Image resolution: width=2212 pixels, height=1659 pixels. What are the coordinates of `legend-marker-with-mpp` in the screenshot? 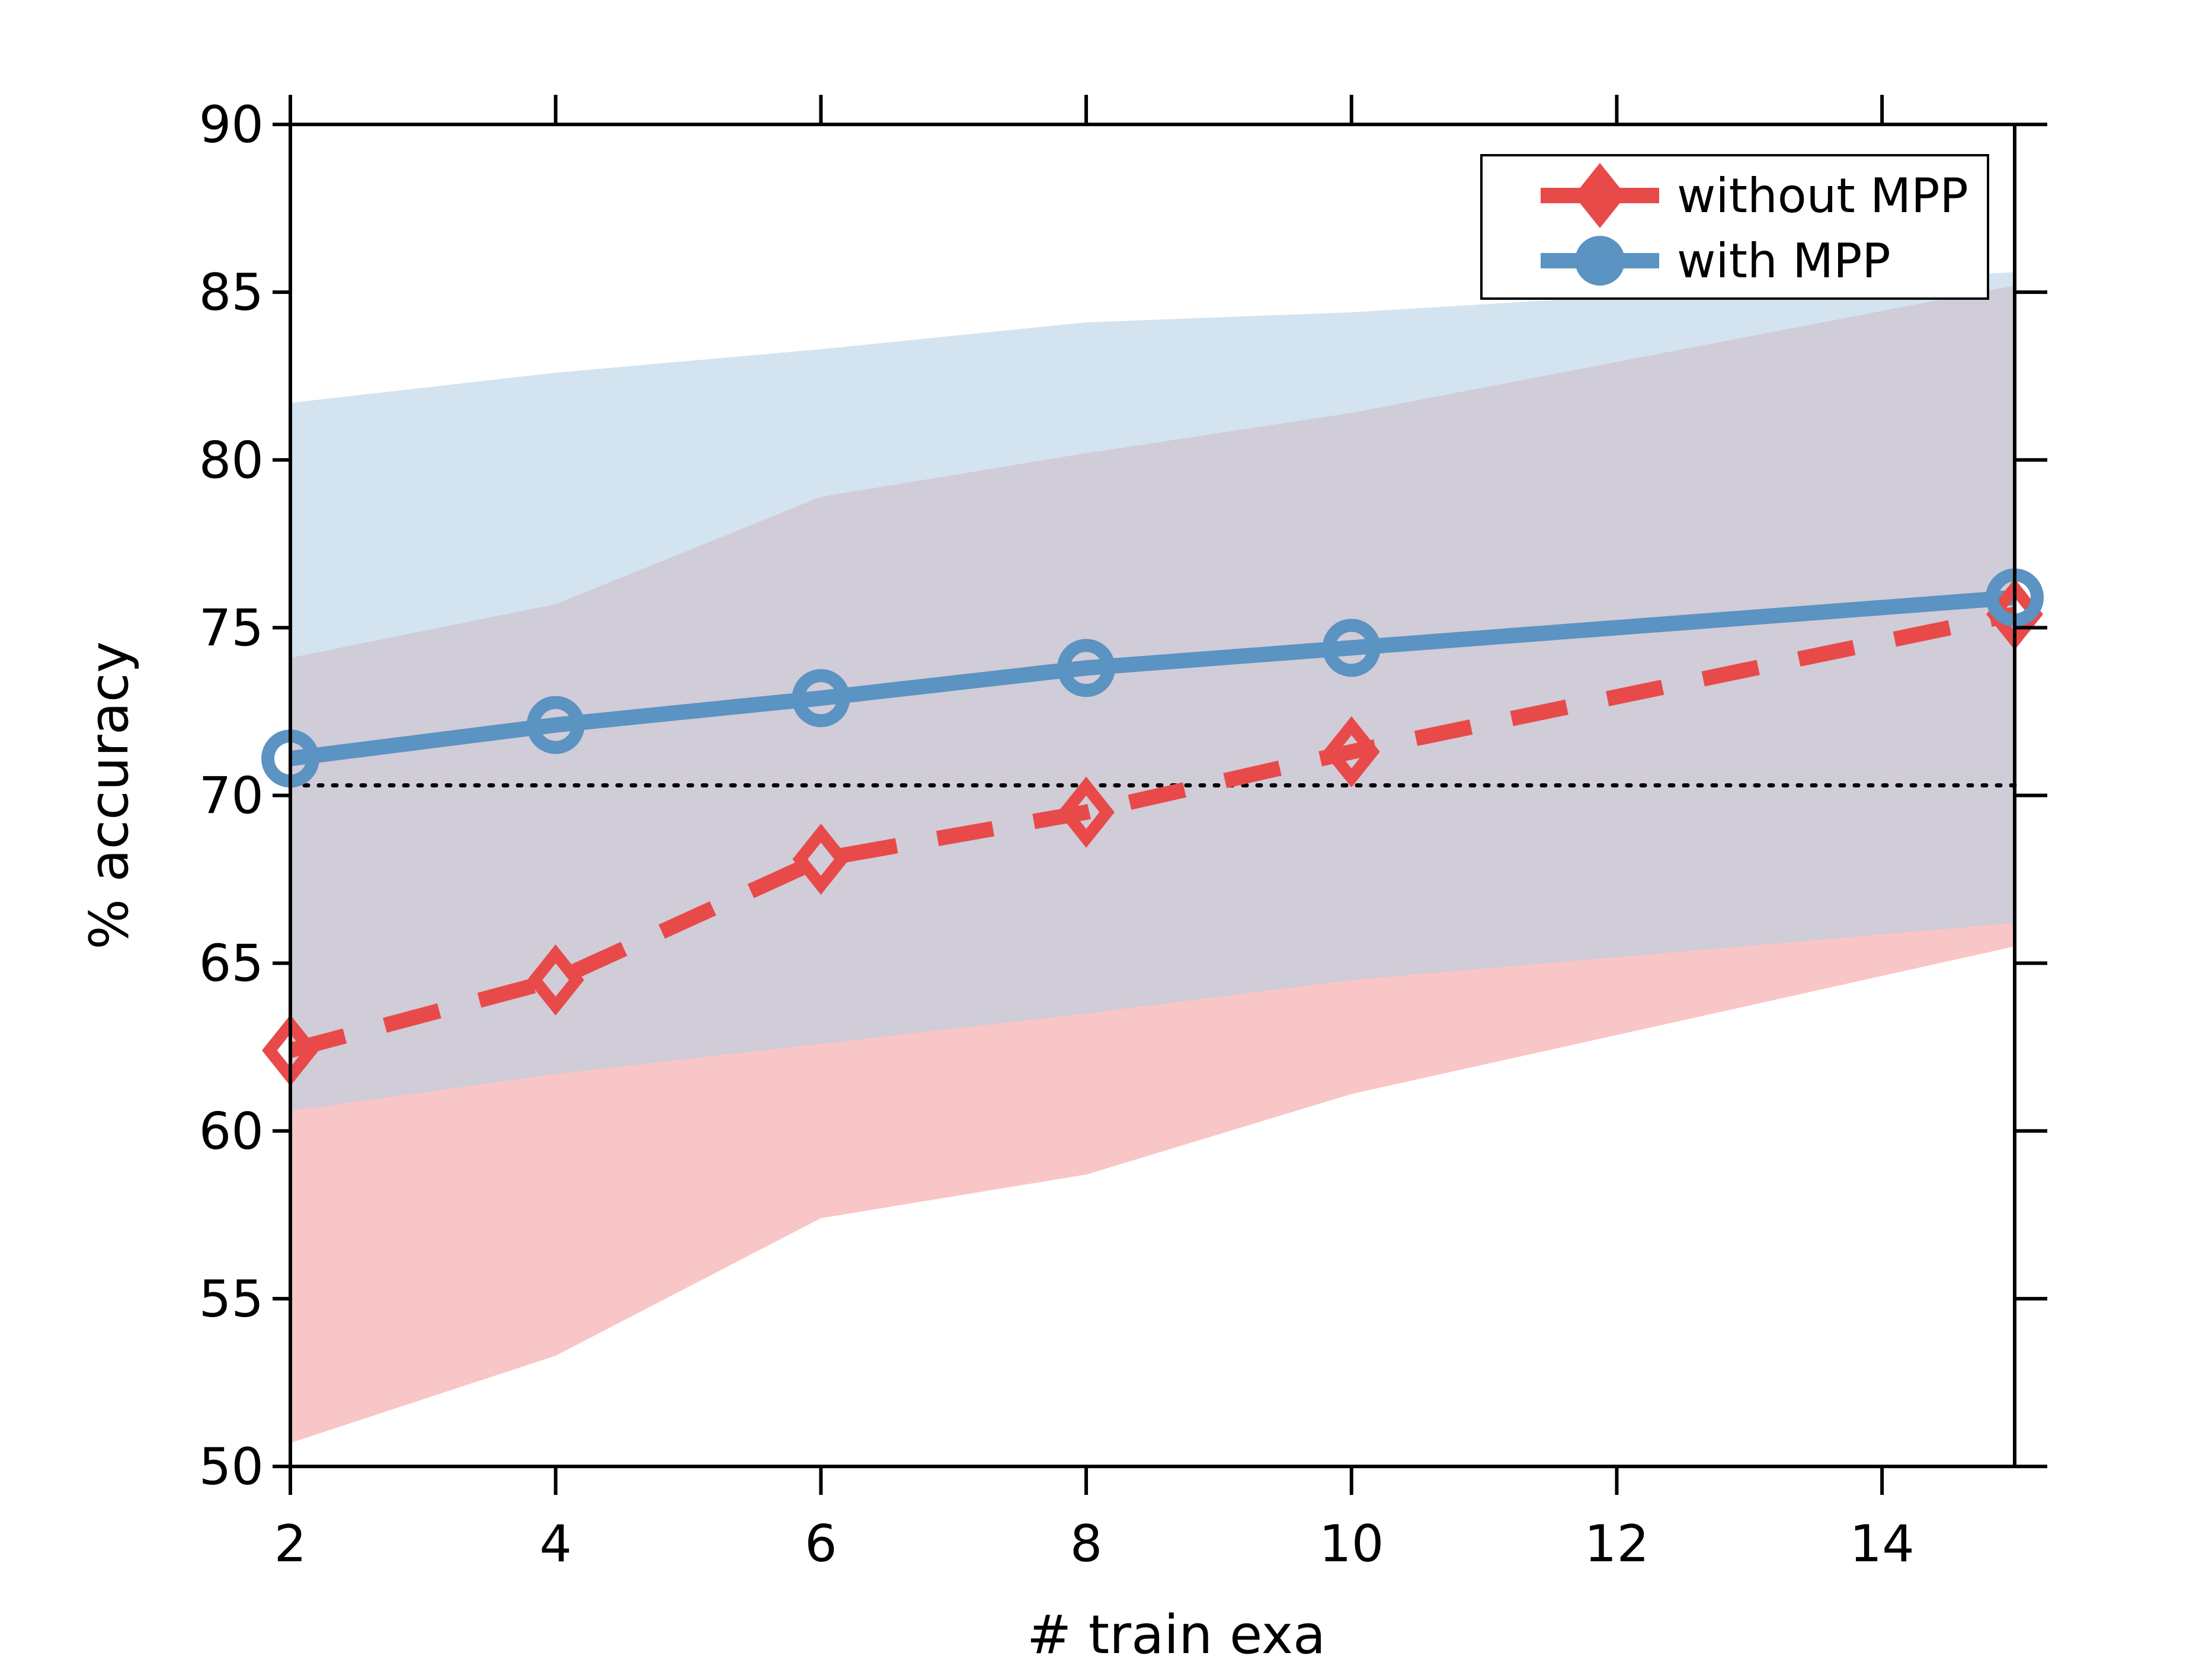 It's located at (1600, 261).